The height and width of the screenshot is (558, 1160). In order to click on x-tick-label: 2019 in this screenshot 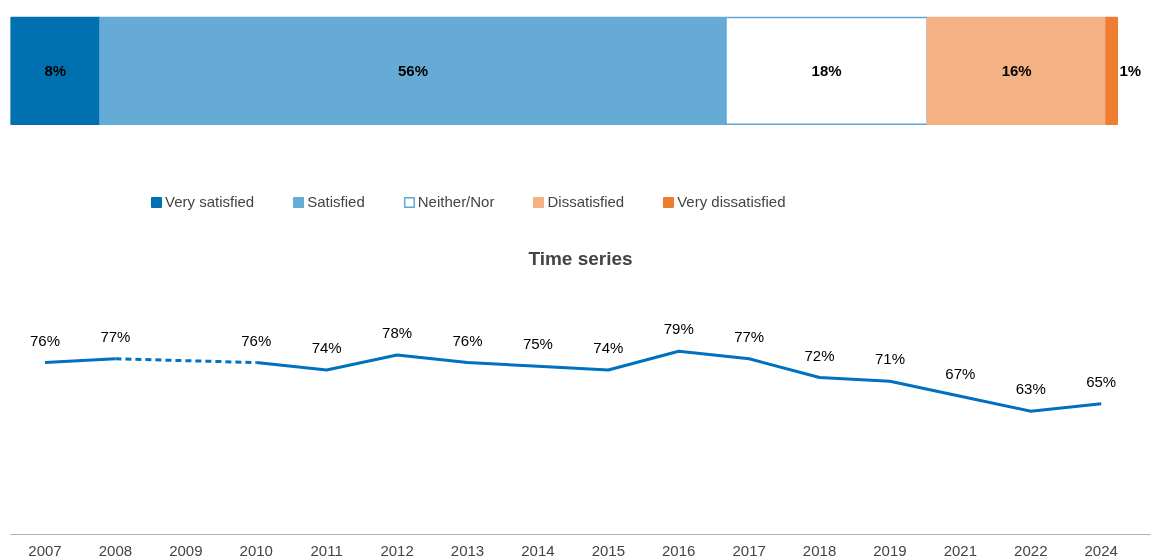, I will do `click(890, 549)`.